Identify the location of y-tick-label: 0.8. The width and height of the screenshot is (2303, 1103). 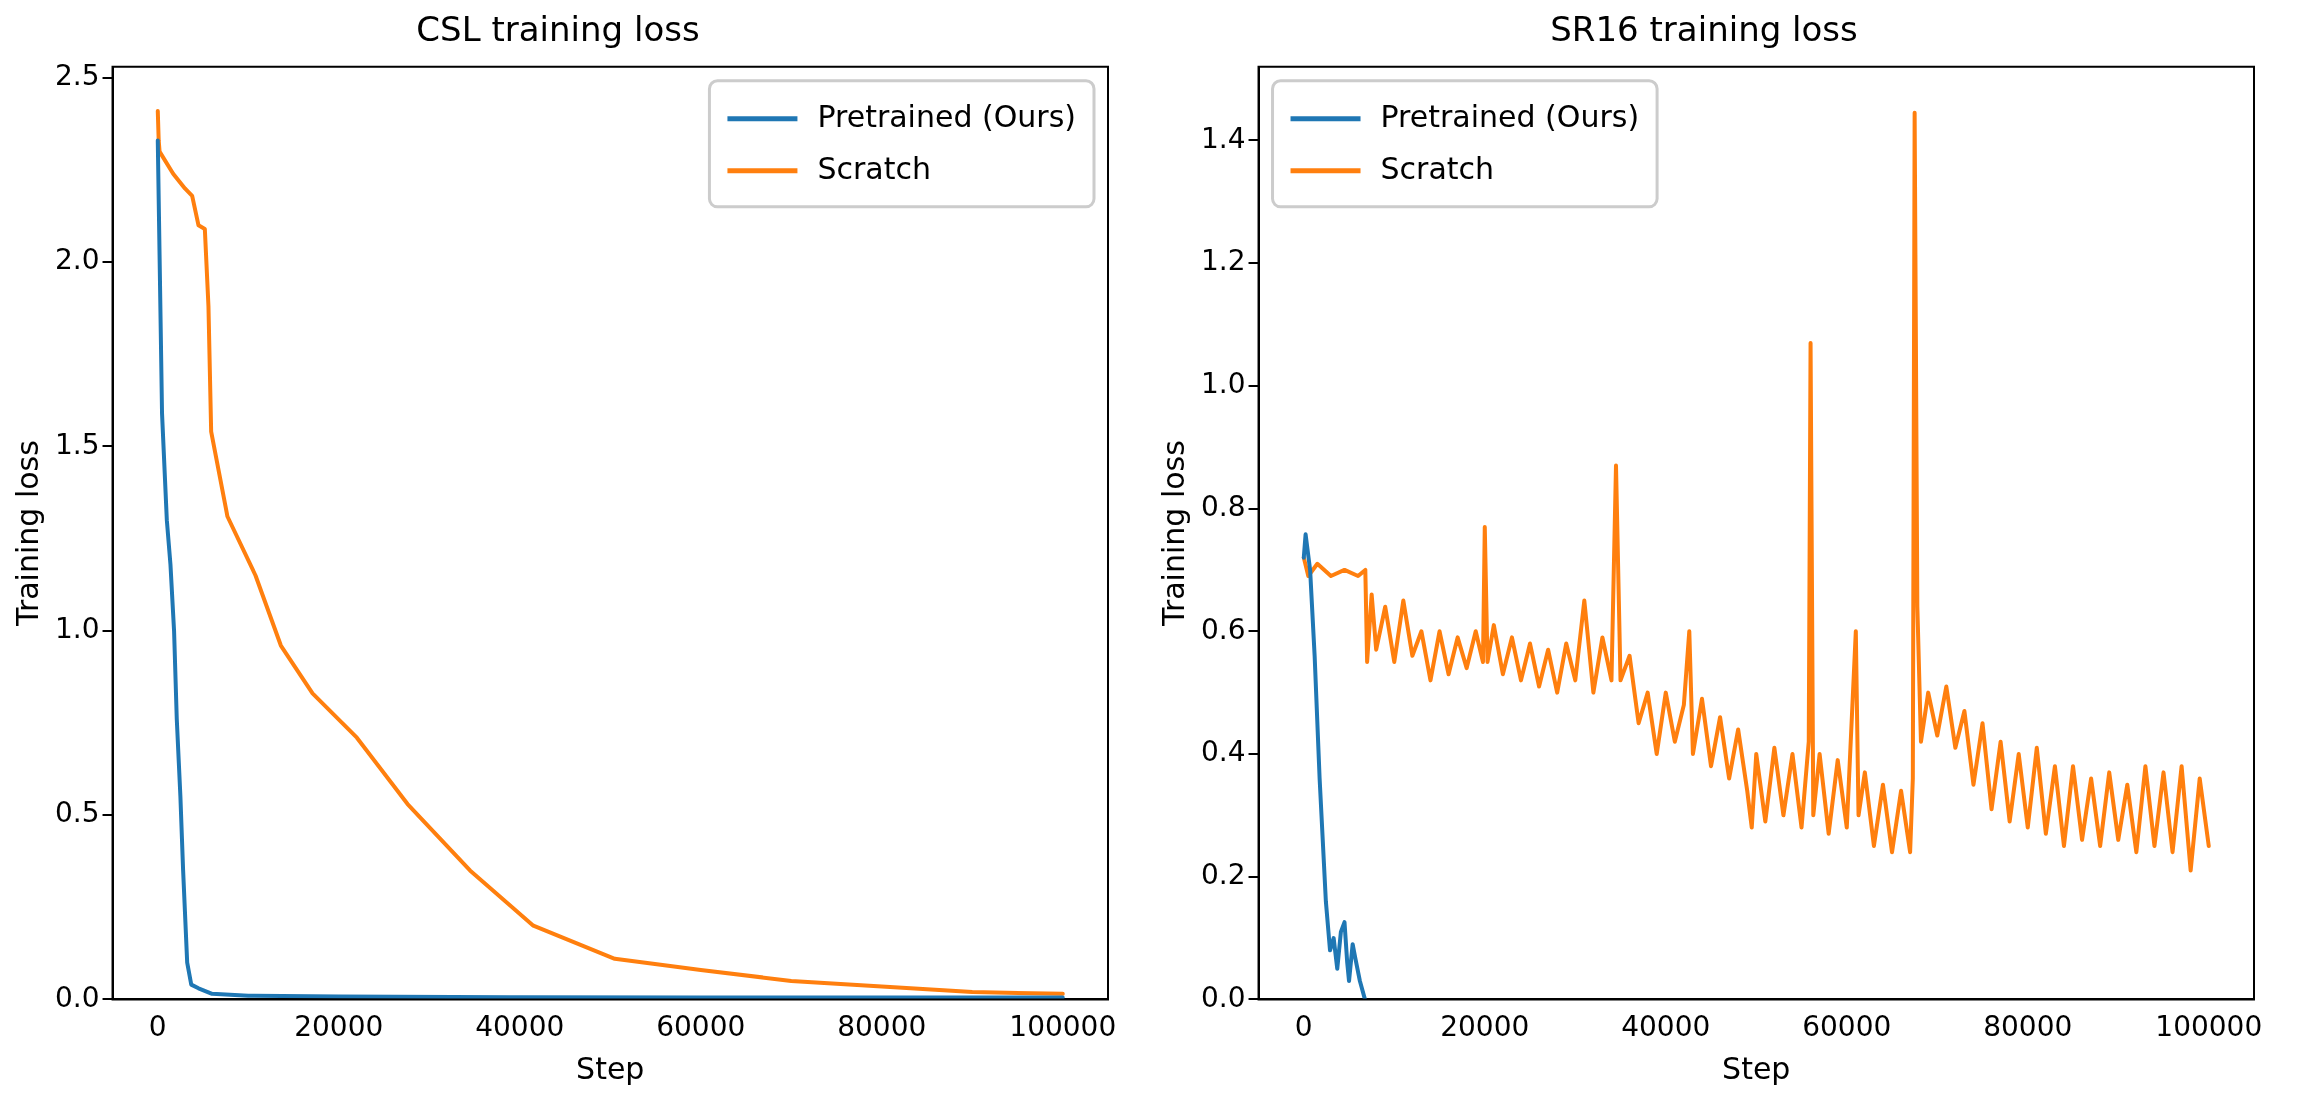
(1223, 506).